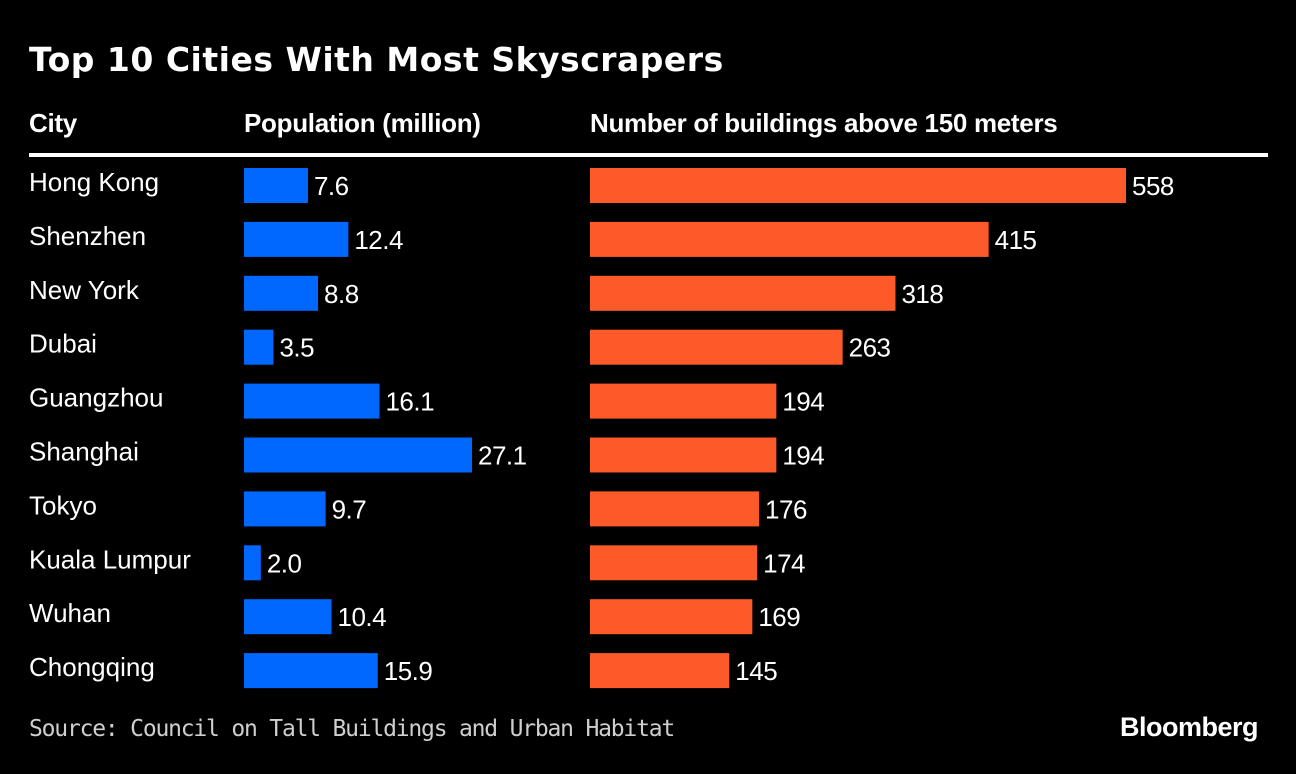 The width and height of the screenshot is (1296, 774). I want to click on population-bar-tokyo, so click(285, 509).